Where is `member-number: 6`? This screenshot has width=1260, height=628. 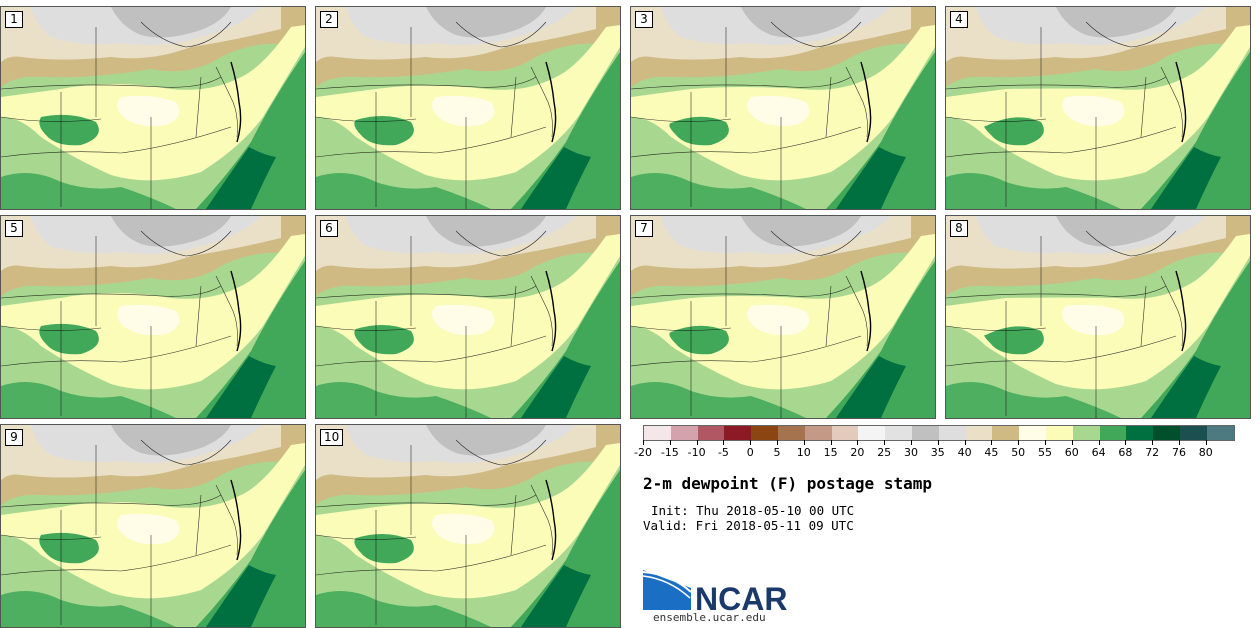 member-number: 6 is located at coordinates (329, 228).